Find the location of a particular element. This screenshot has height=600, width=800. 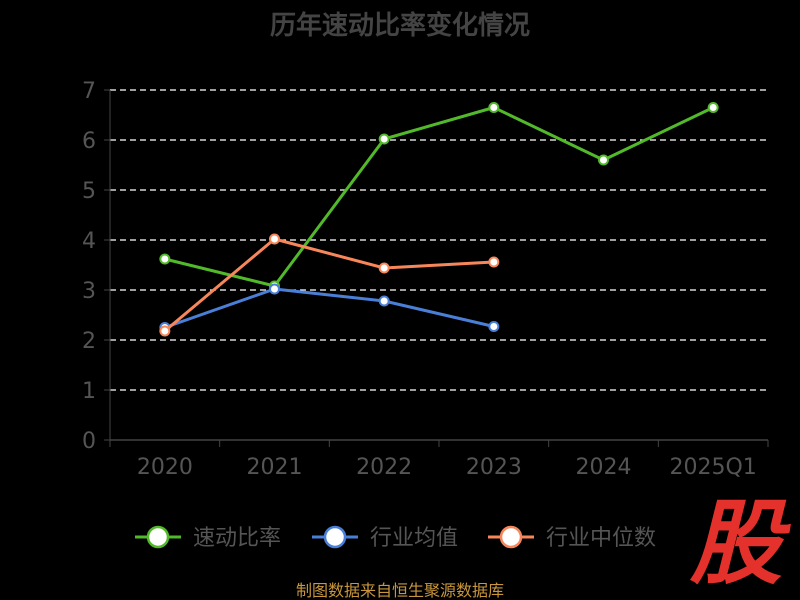

legend: 速动比率 行业均值 行业中位数 is located at coordinates (395, 538).